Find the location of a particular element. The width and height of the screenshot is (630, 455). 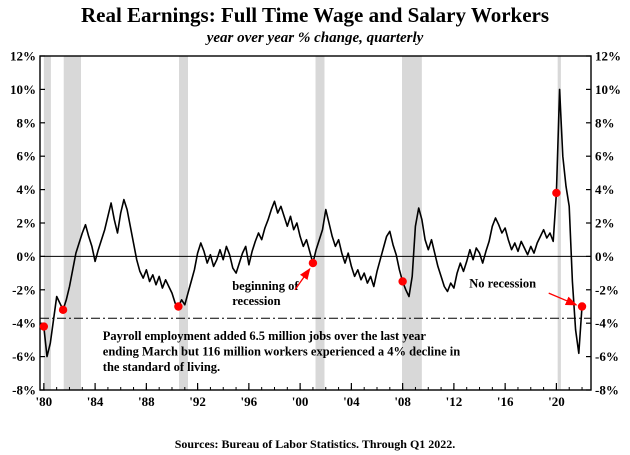

y-axis-label-right: -8% is located at coordinates (607, 390).